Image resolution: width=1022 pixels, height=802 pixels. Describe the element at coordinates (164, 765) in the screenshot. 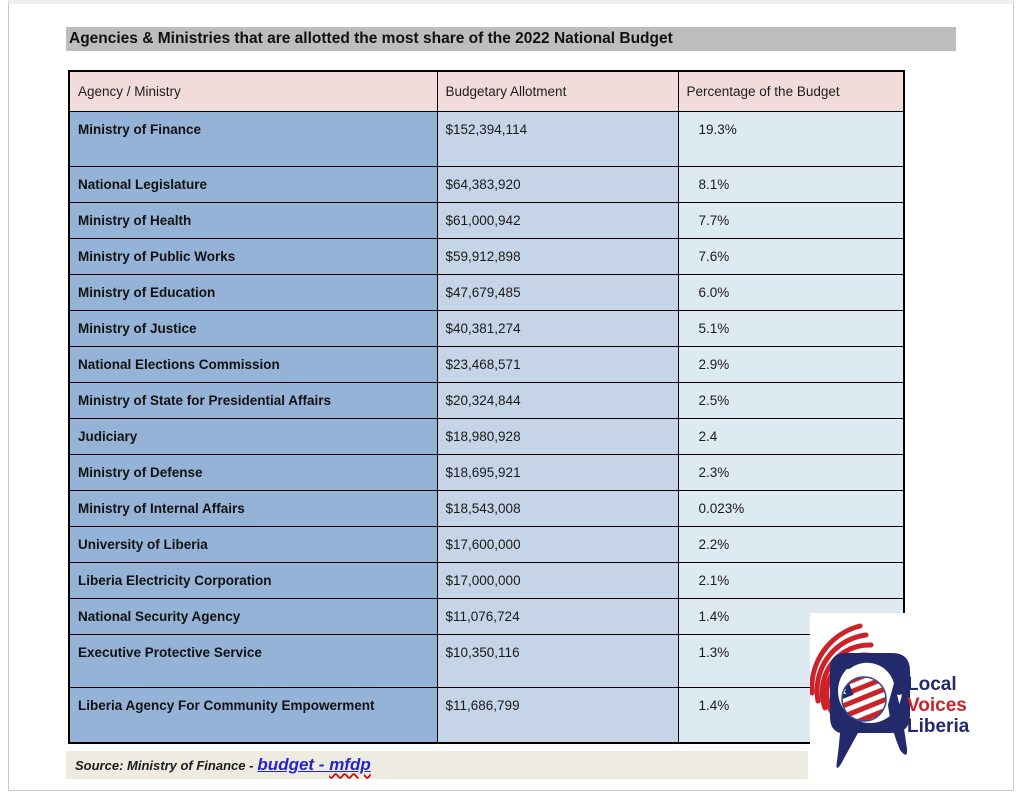

I see `source-label: Source: Ministry of Finance -` at that location.